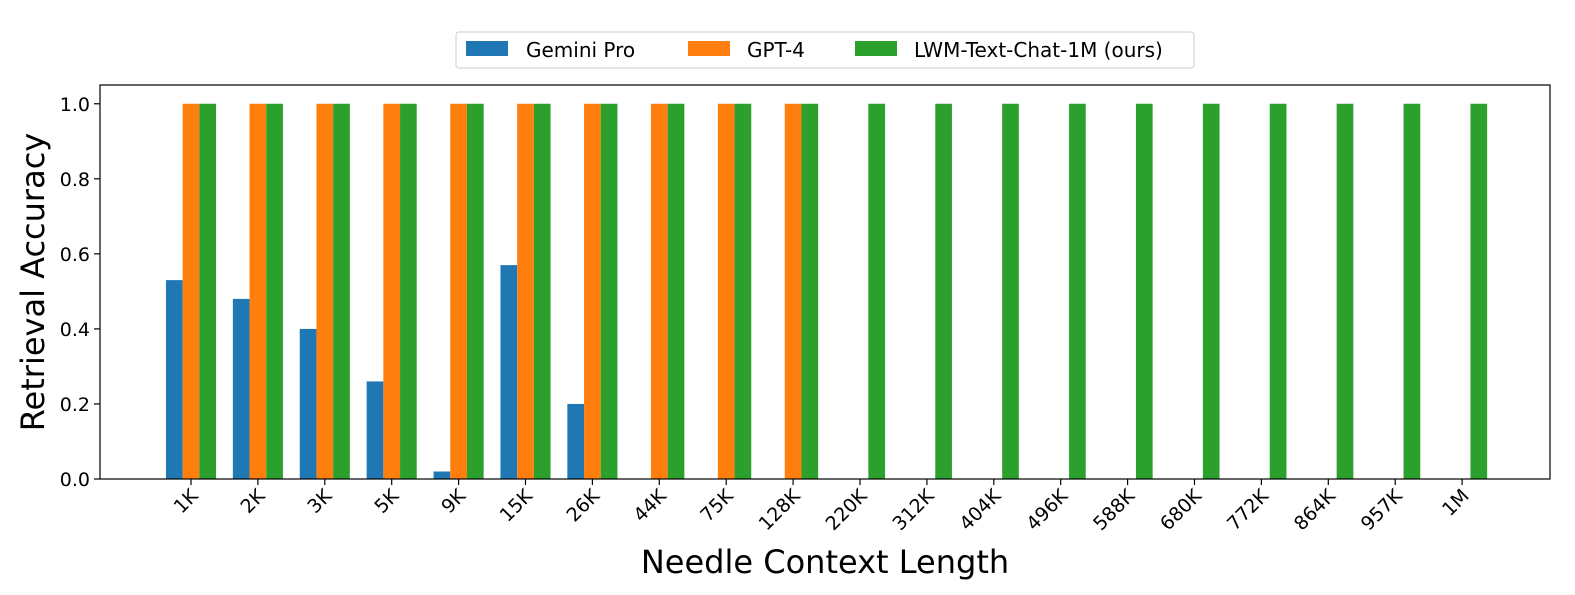 The image size is (1575, 595). What do you see at coordinates (659, 291) in the screenshot?
I see `bar-gpt-4-44k` at bounding box center [659, 291].